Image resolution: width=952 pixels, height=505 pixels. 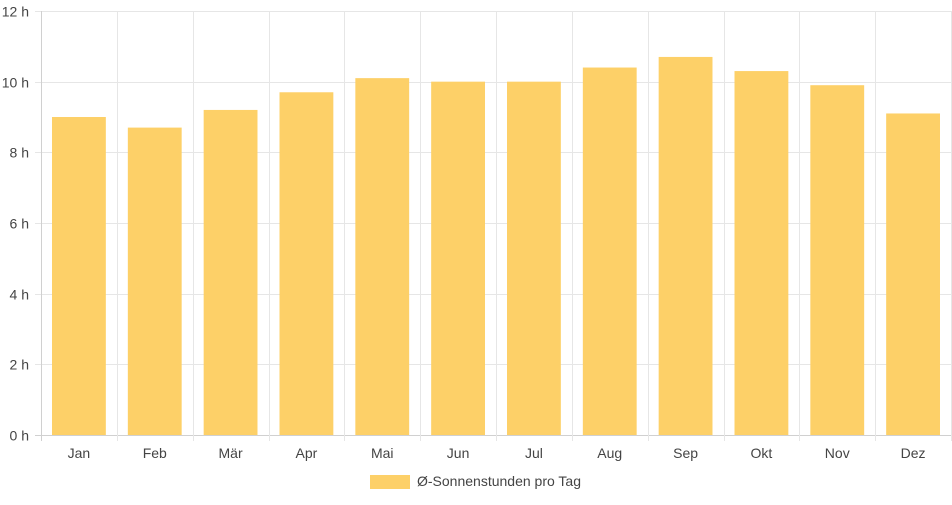 What do you see at coordinates (382, 453) in the screenshot?
I see `x-tick-label: Mai` at bounding box center [382, 453].